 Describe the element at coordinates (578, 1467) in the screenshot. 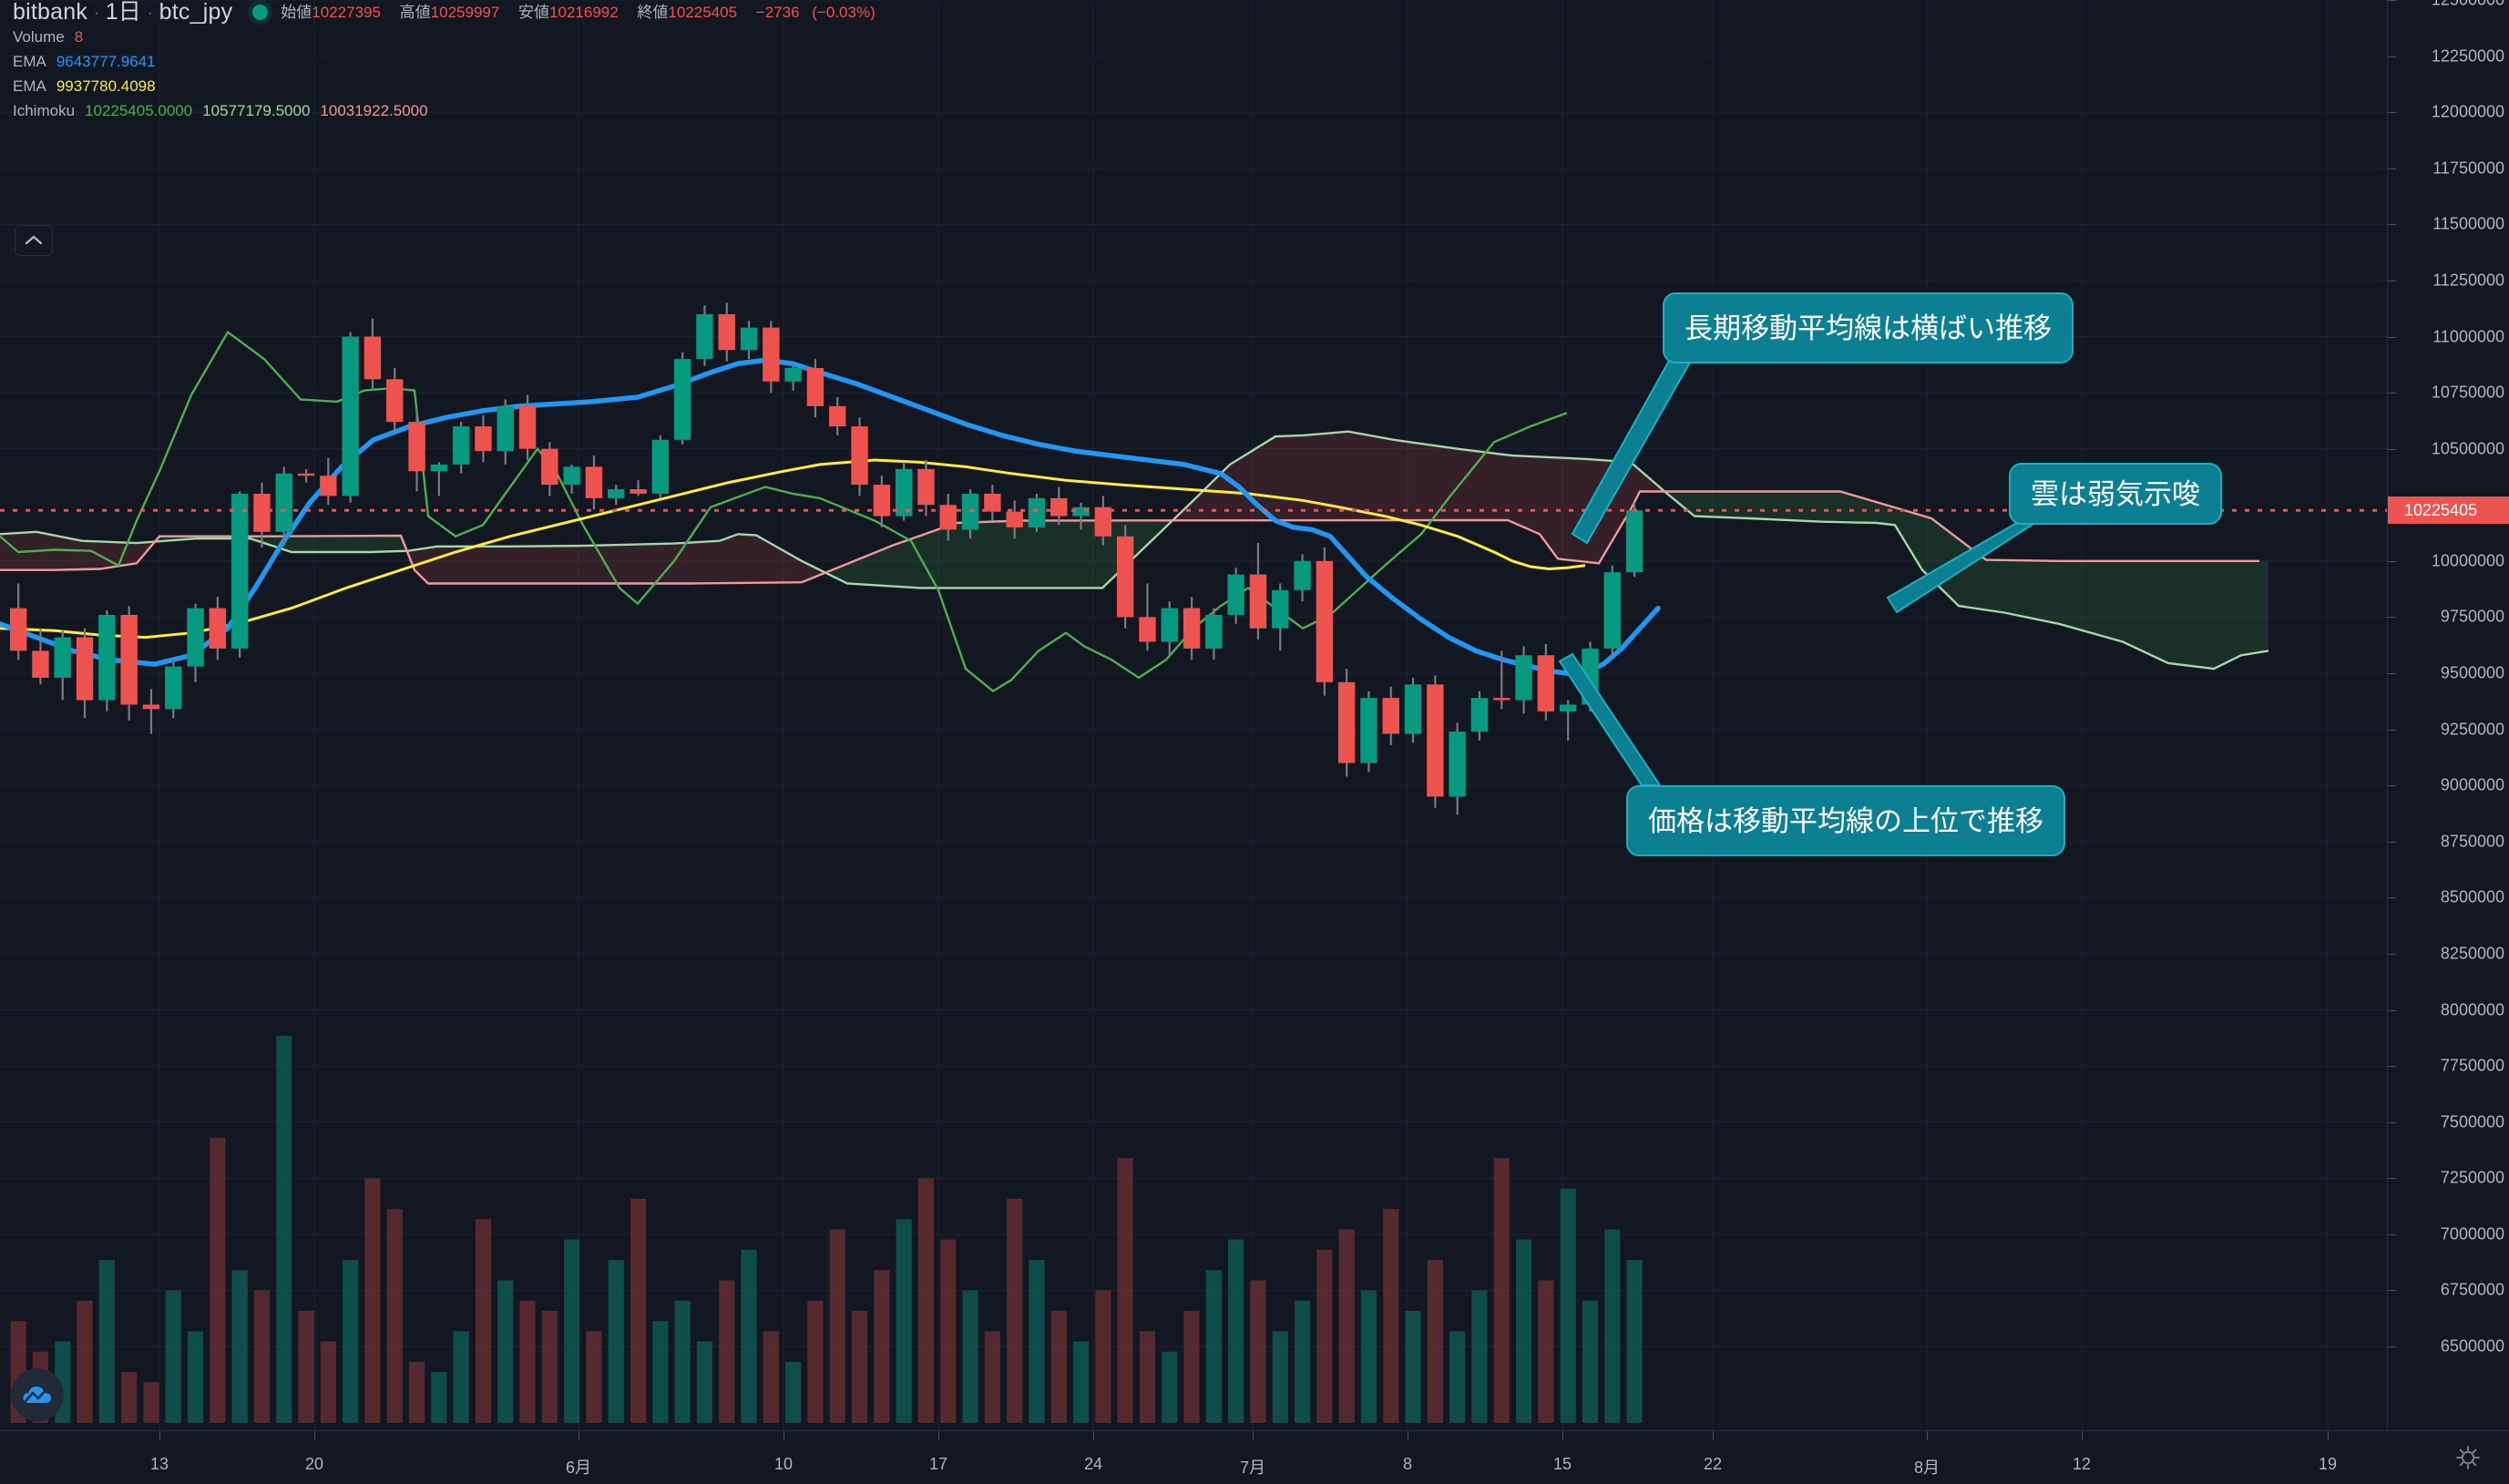

I see `time-tick-label: 6月` at that location.